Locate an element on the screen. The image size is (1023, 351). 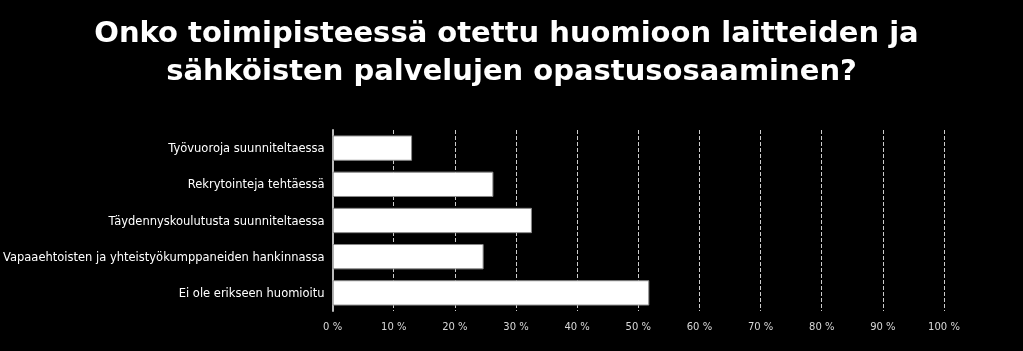
y-tick-label: Rekrytointeja tehtäessä is located at coordinates (256, 184).